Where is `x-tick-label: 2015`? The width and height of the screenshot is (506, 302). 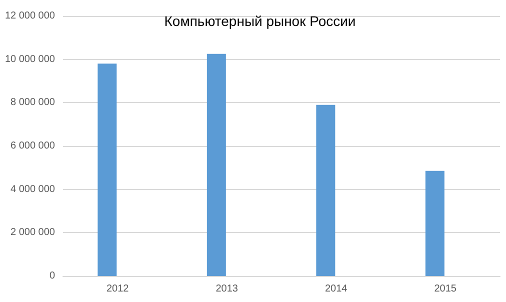 x-tick-label: 2015 is located at coordinates (445, 289).